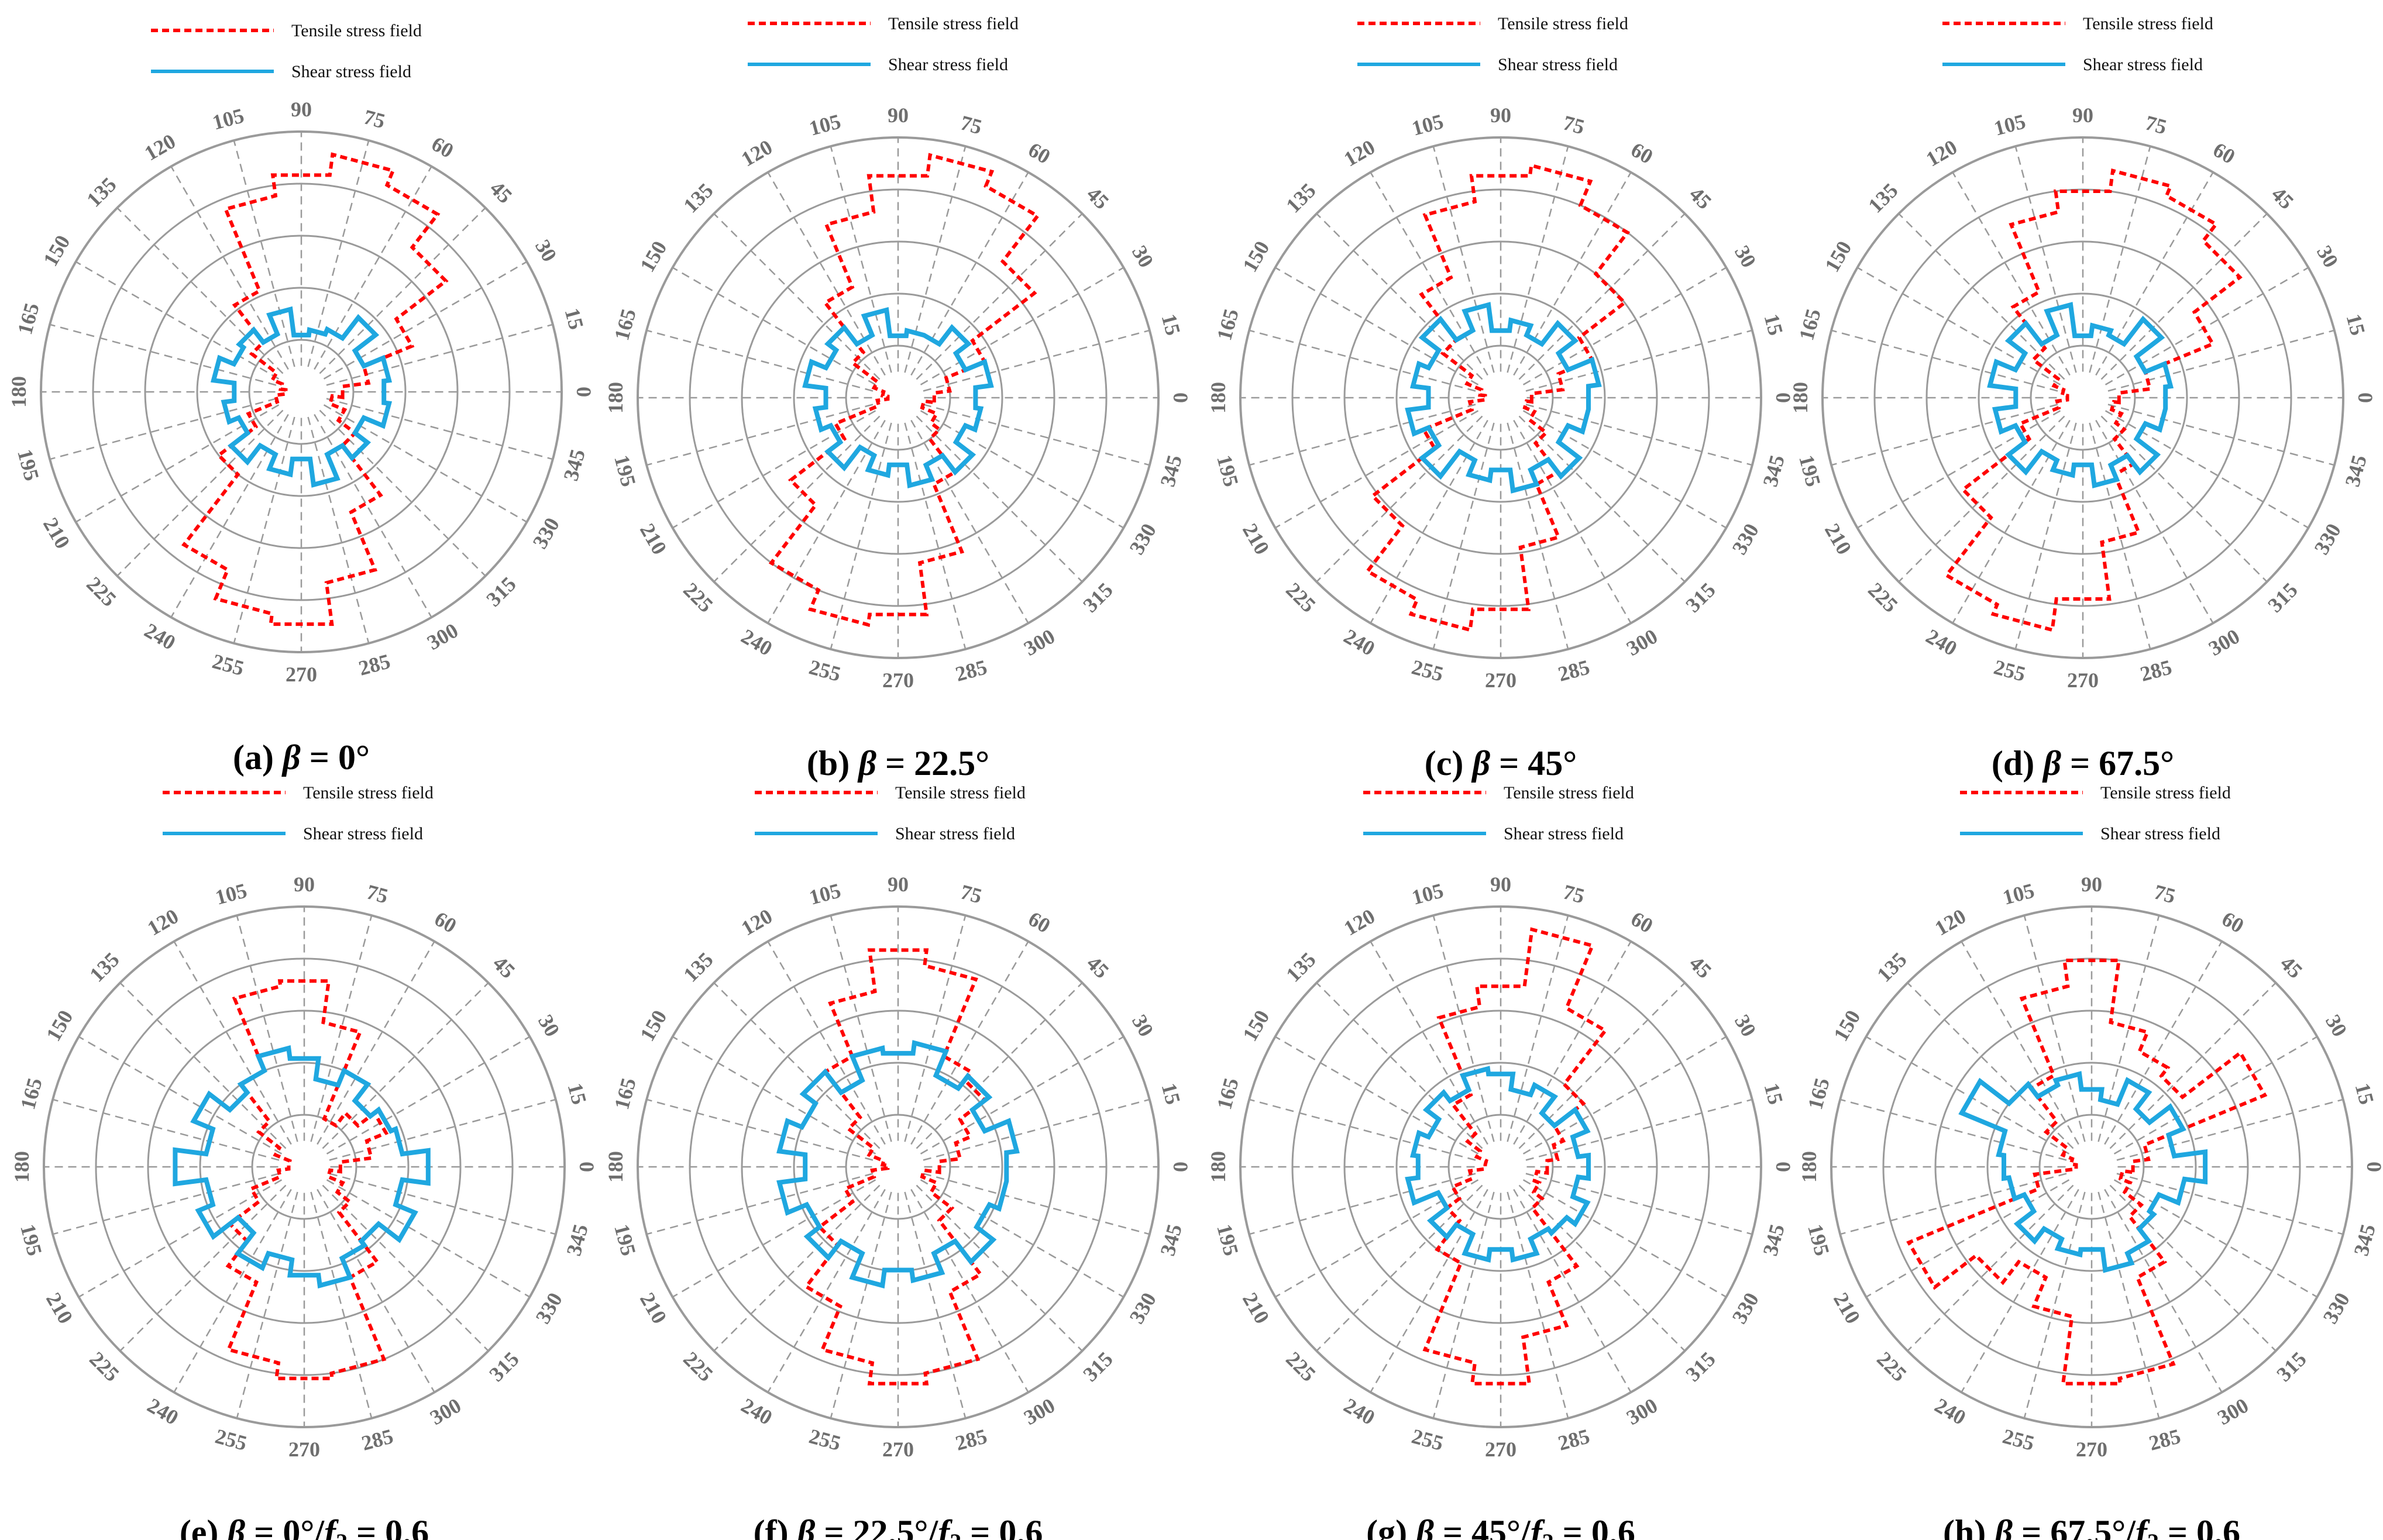  I want to click on panel-caption: (h) β = 67.5°/f2 = 0.6, so click(2091, 1526).